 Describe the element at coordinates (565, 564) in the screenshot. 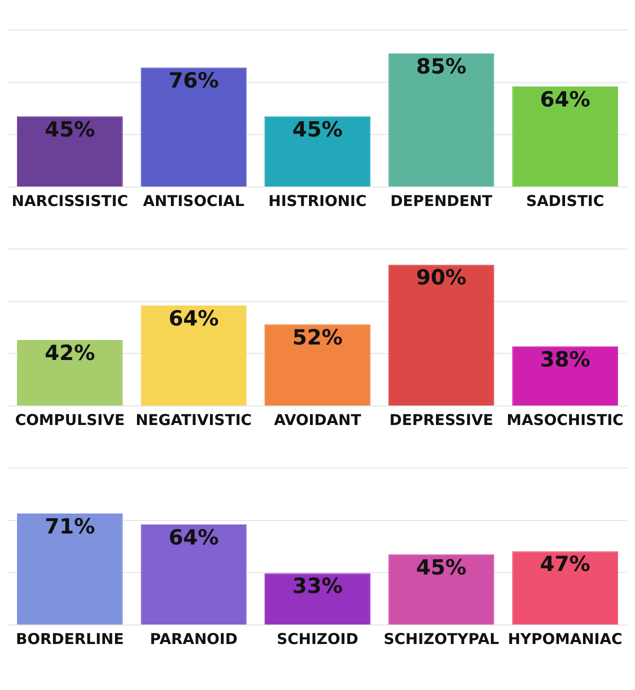

I see `data-label: 47%` at that location.